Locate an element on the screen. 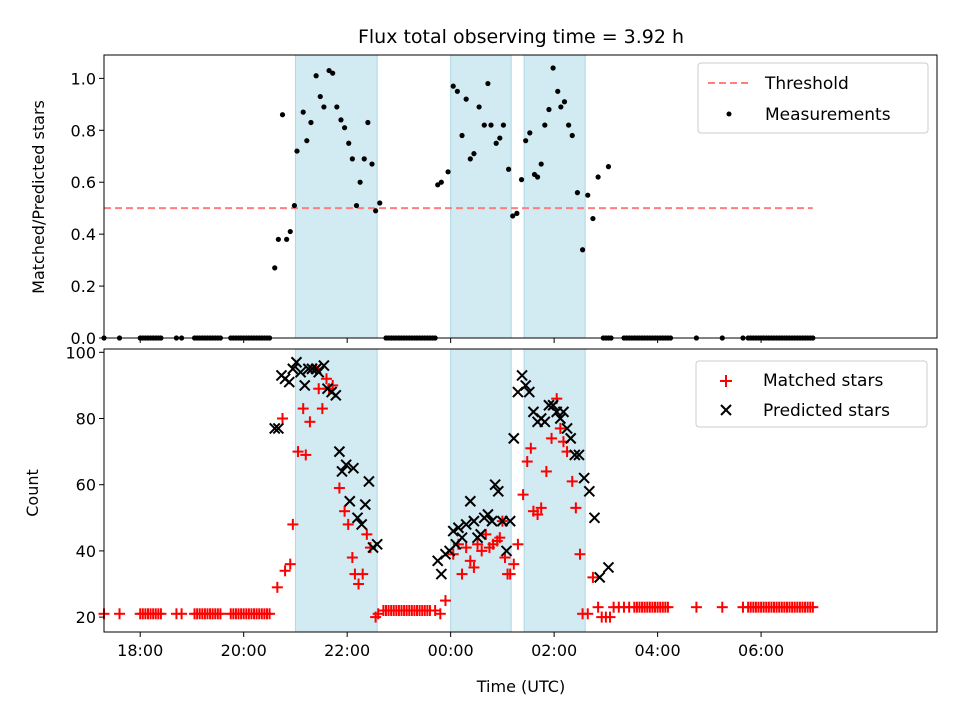  bottom-predicted-points is located at coordinates (442, 470).